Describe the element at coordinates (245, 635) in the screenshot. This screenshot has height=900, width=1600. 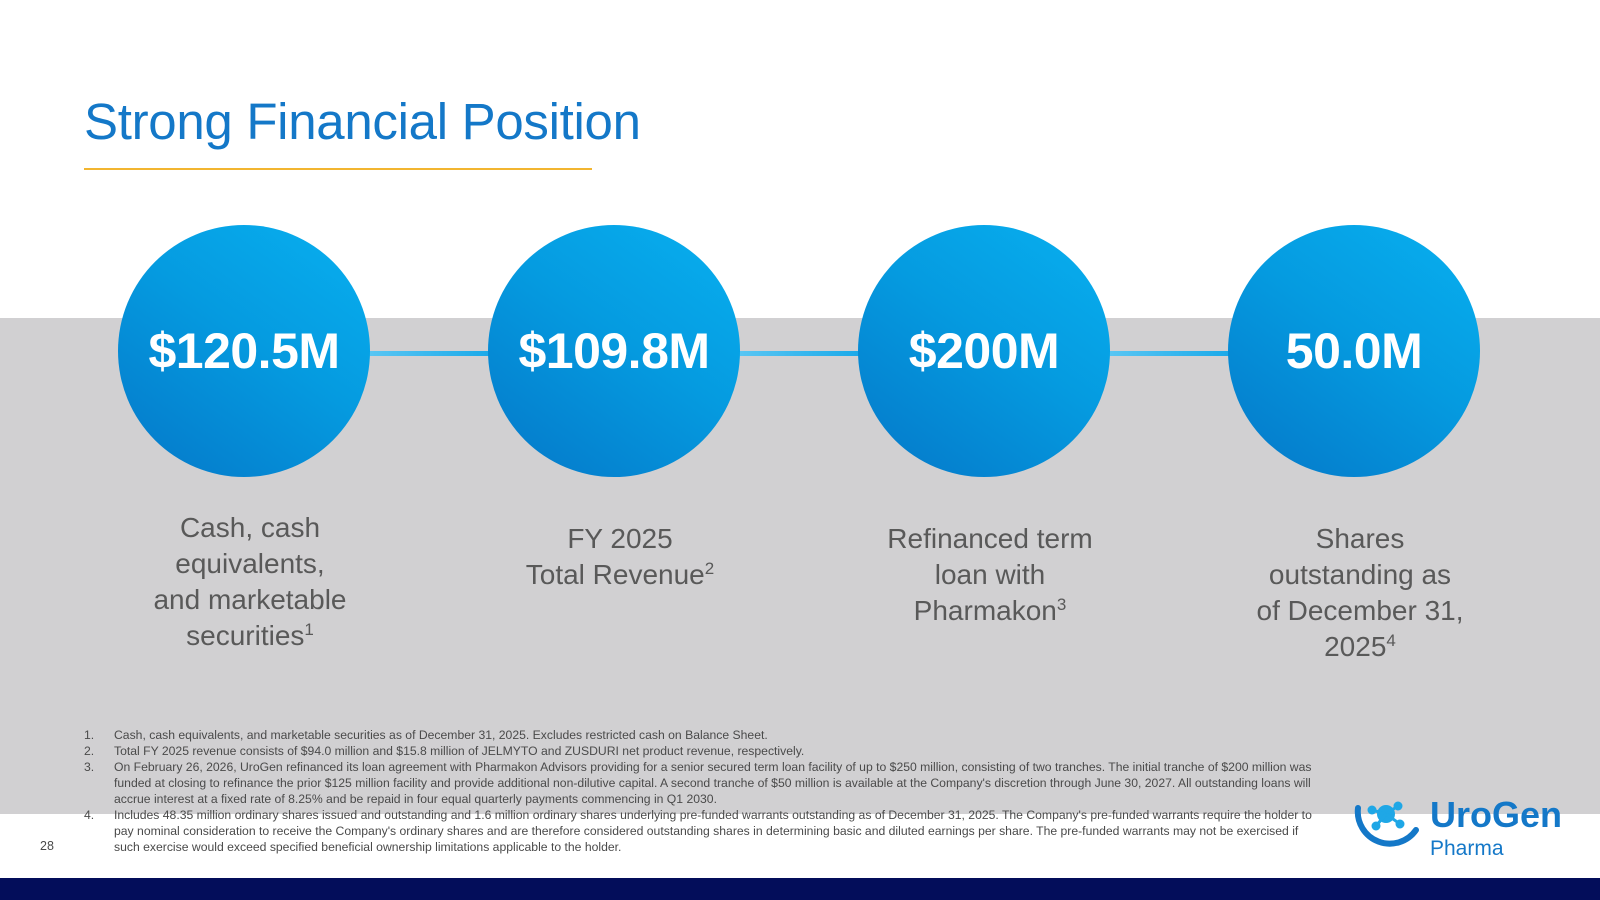
I see `caption-line: securities` at that location.